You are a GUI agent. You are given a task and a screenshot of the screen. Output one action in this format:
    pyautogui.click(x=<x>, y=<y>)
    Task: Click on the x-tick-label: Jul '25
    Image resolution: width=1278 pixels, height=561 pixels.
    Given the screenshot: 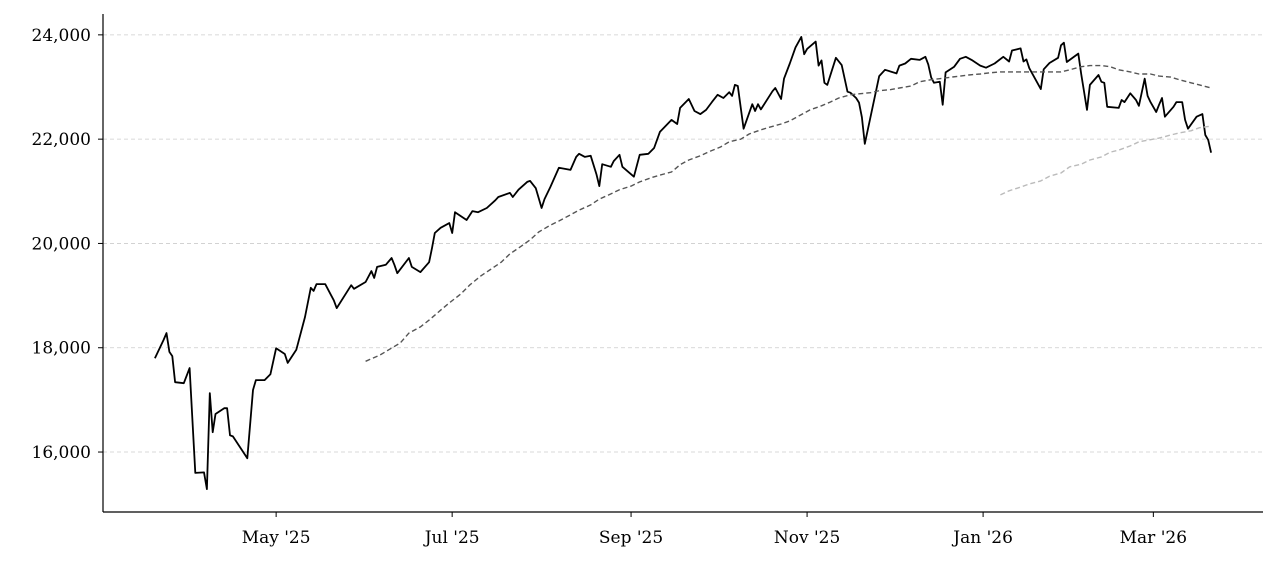 What is the action you would take?
    pyautogui.click(x=451, y=538)
    